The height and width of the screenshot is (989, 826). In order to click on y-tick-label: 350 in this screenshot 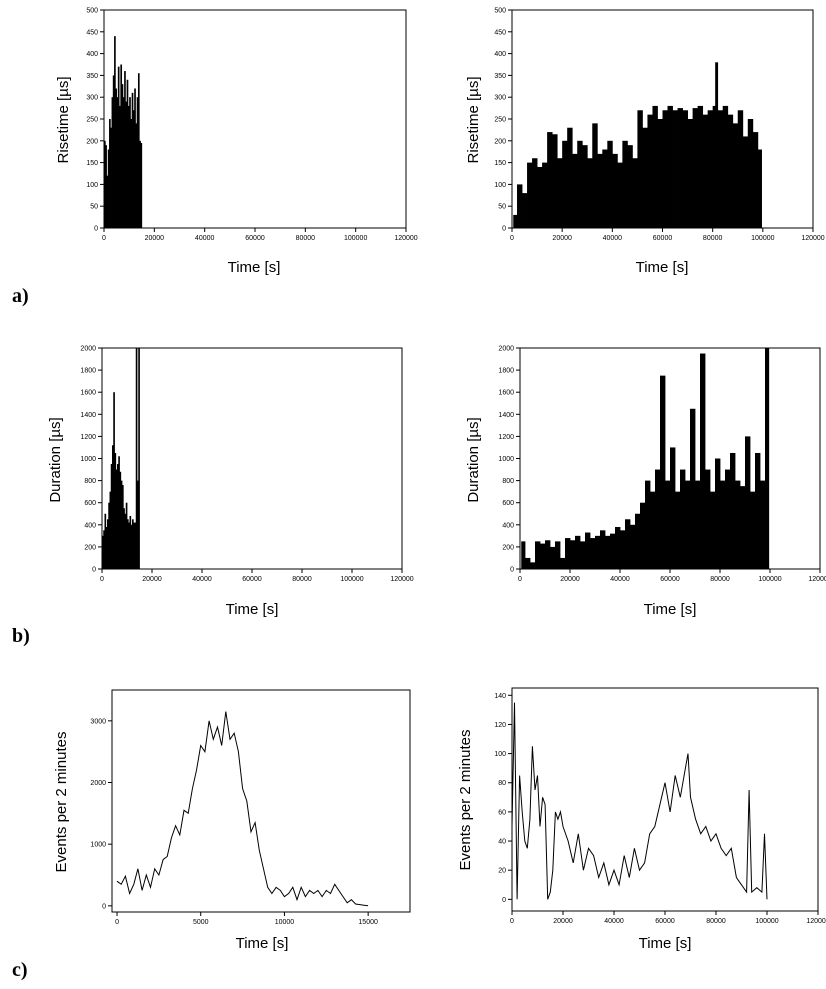, I will do `click(500, 76)`.